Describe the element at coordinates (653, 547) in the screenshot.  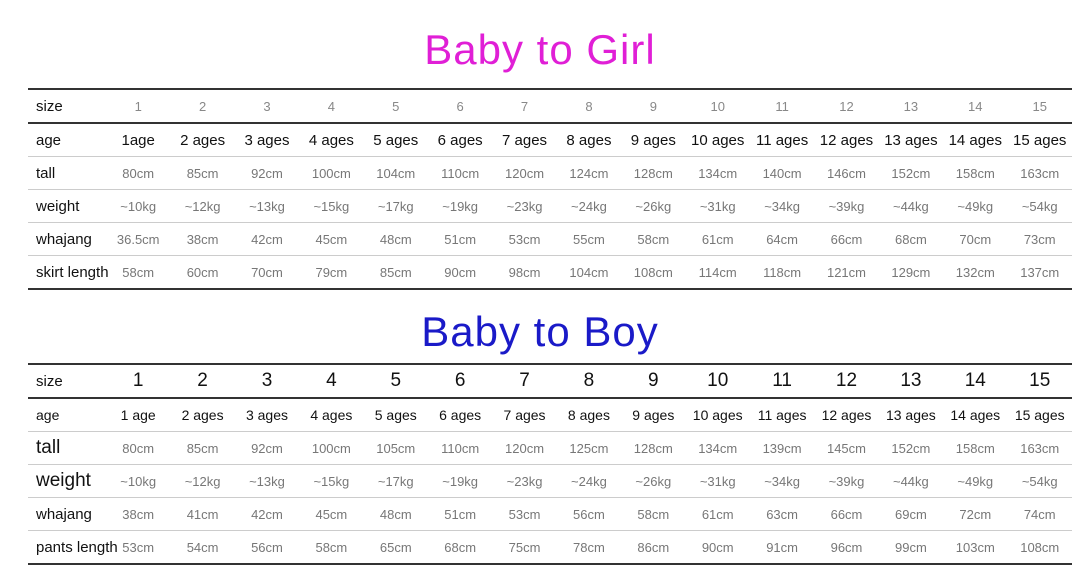
I see `table-cell: 86cm` at that location.